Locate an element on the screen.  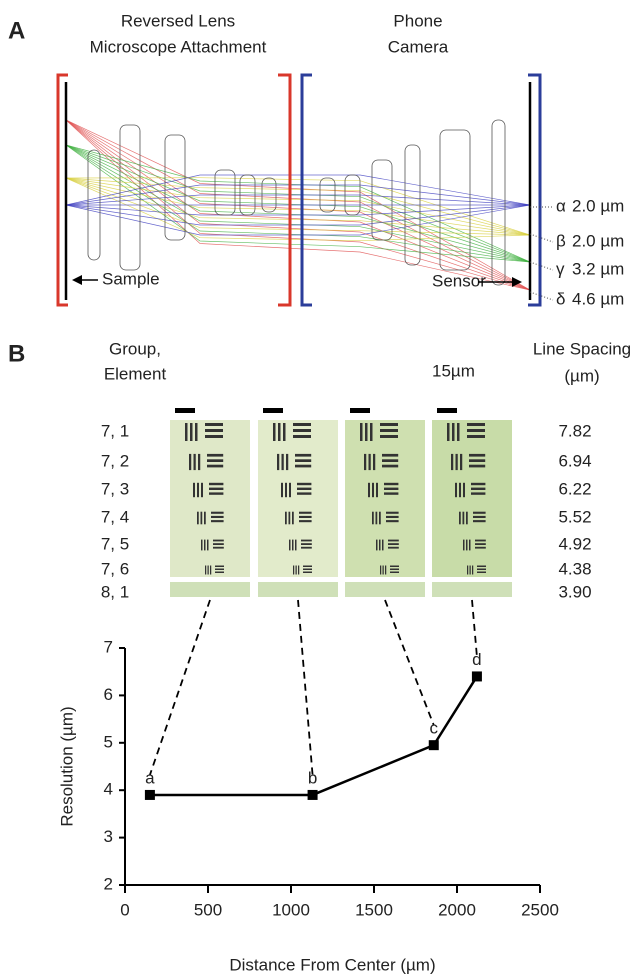
column-header: Line Spacing is located at coordinates (582, 348).